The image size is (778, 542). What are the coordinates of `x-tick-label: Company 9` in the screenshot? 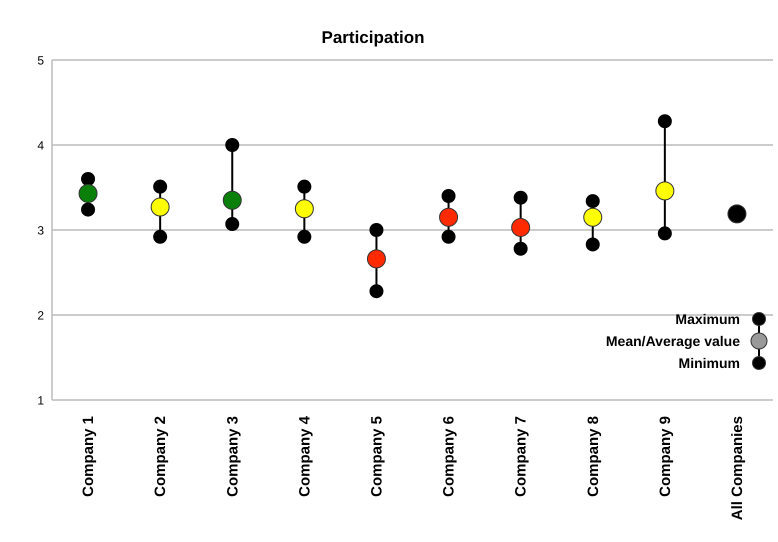 It's located at (665, 456).